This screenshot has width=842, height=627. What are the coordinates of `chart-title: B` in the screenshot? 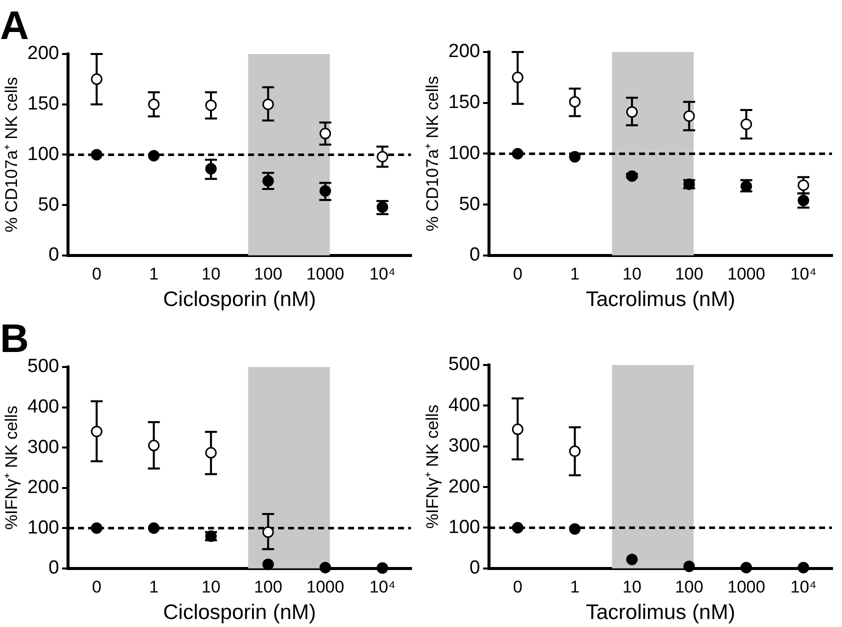 It's located at (14, 339).